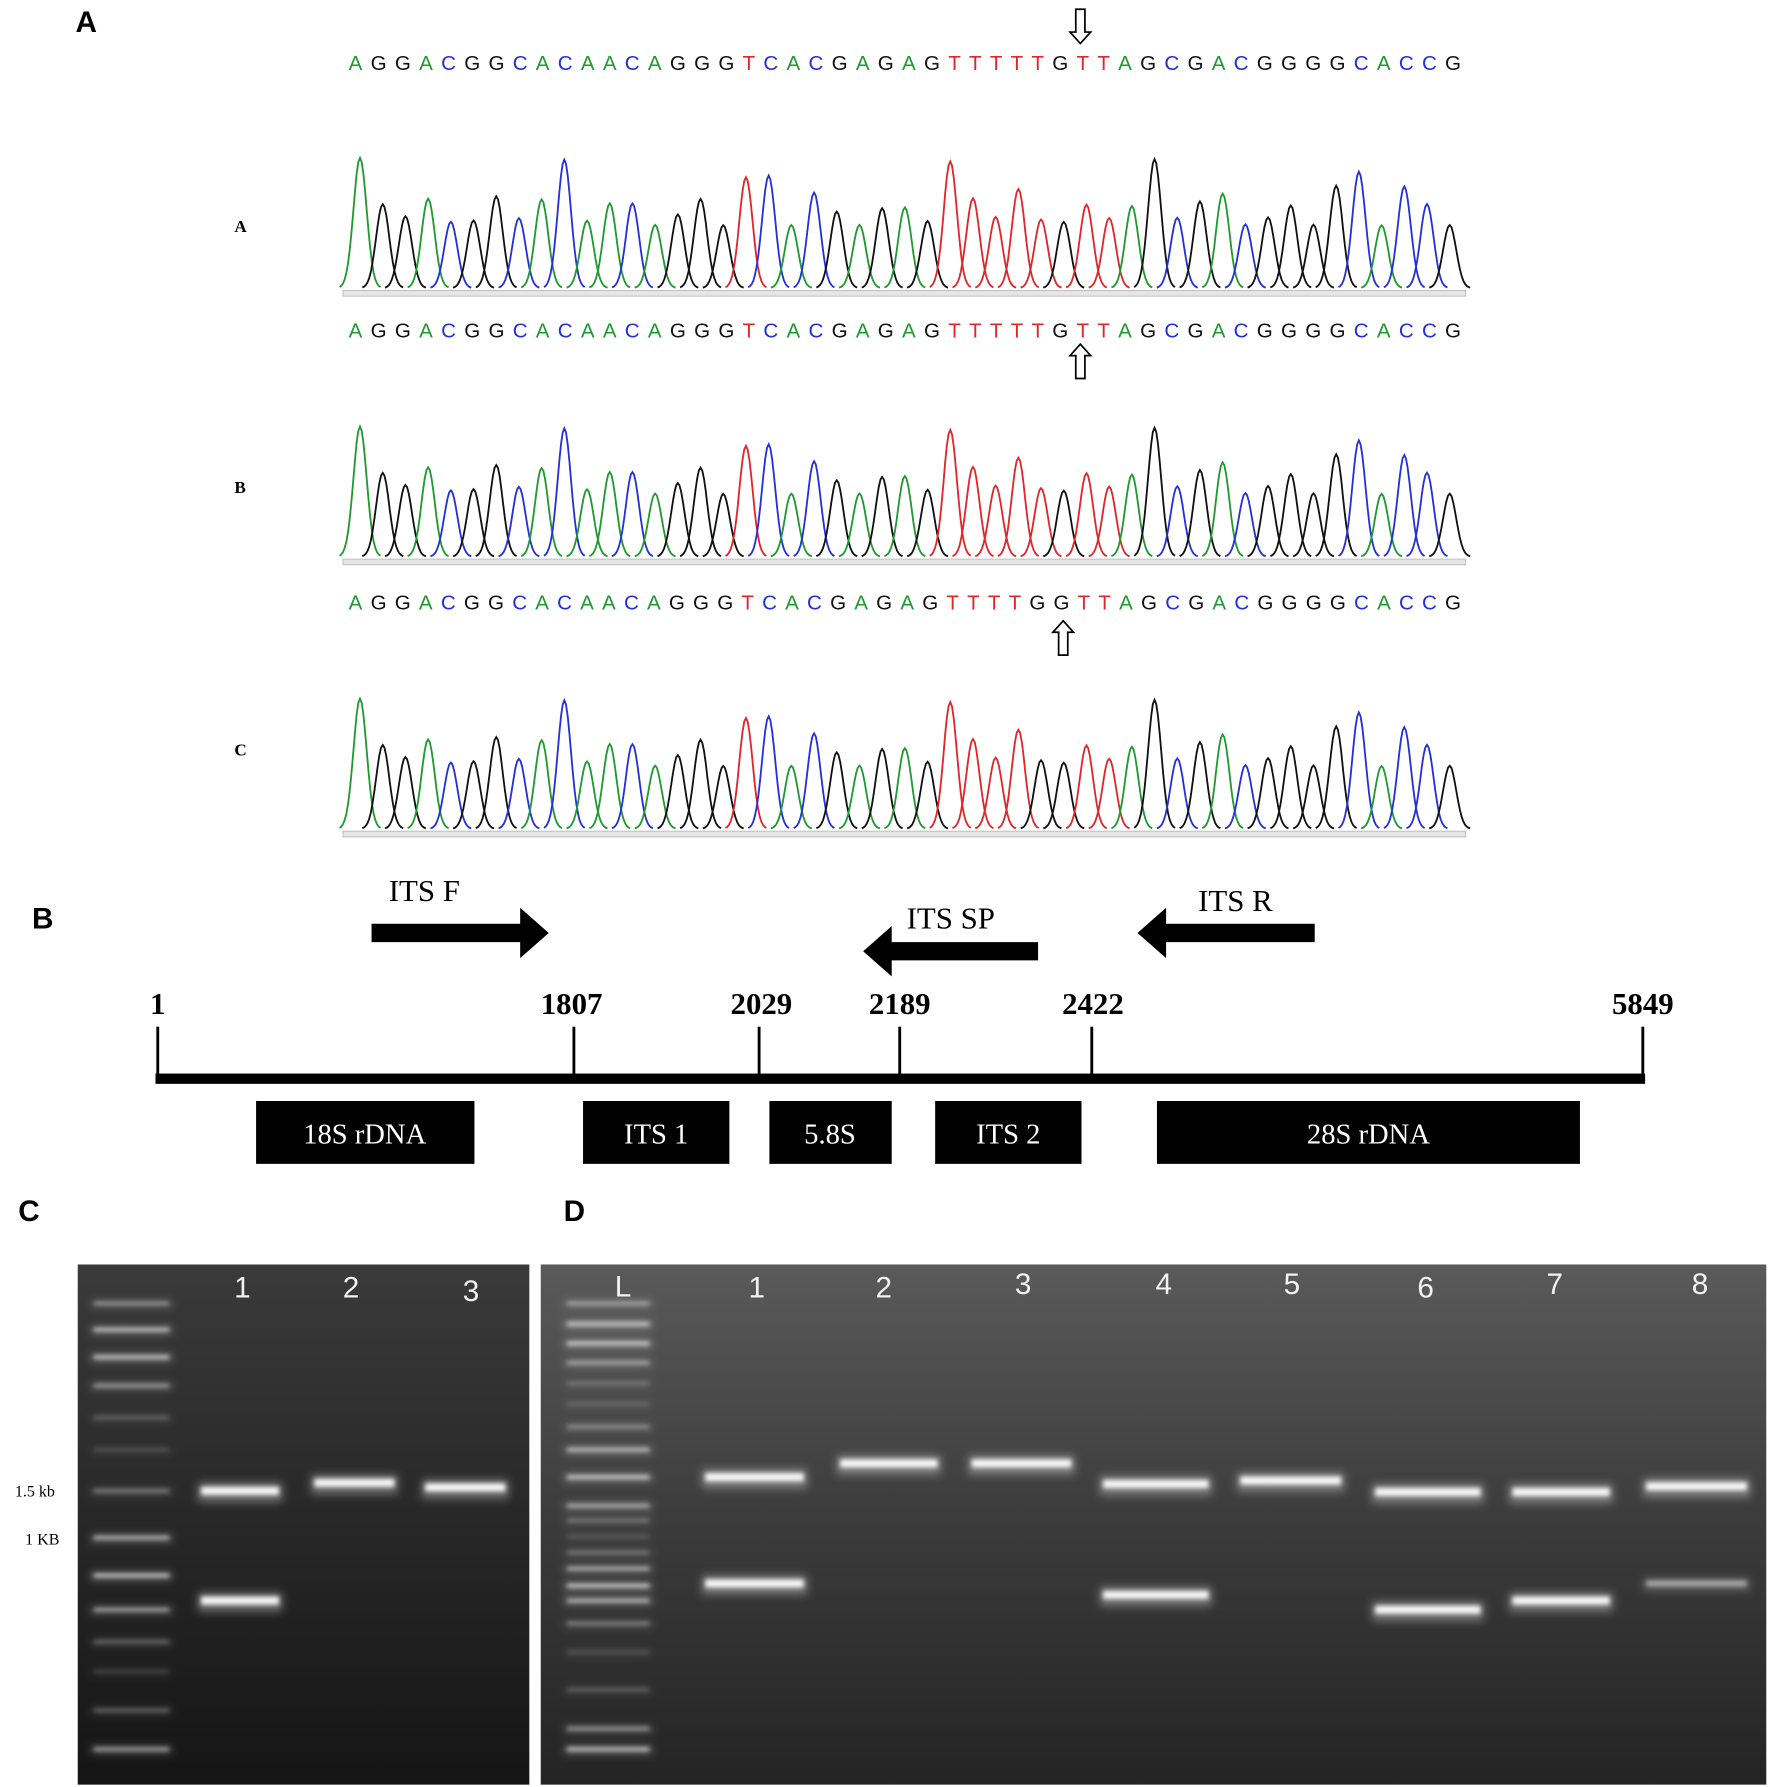 The height and width of the screenshot is (1787, 1772). What do you see at coordinates (1292, 1284) in the screenshot?
I see `lane-label: 5` at bounding box center [1292, 1284].